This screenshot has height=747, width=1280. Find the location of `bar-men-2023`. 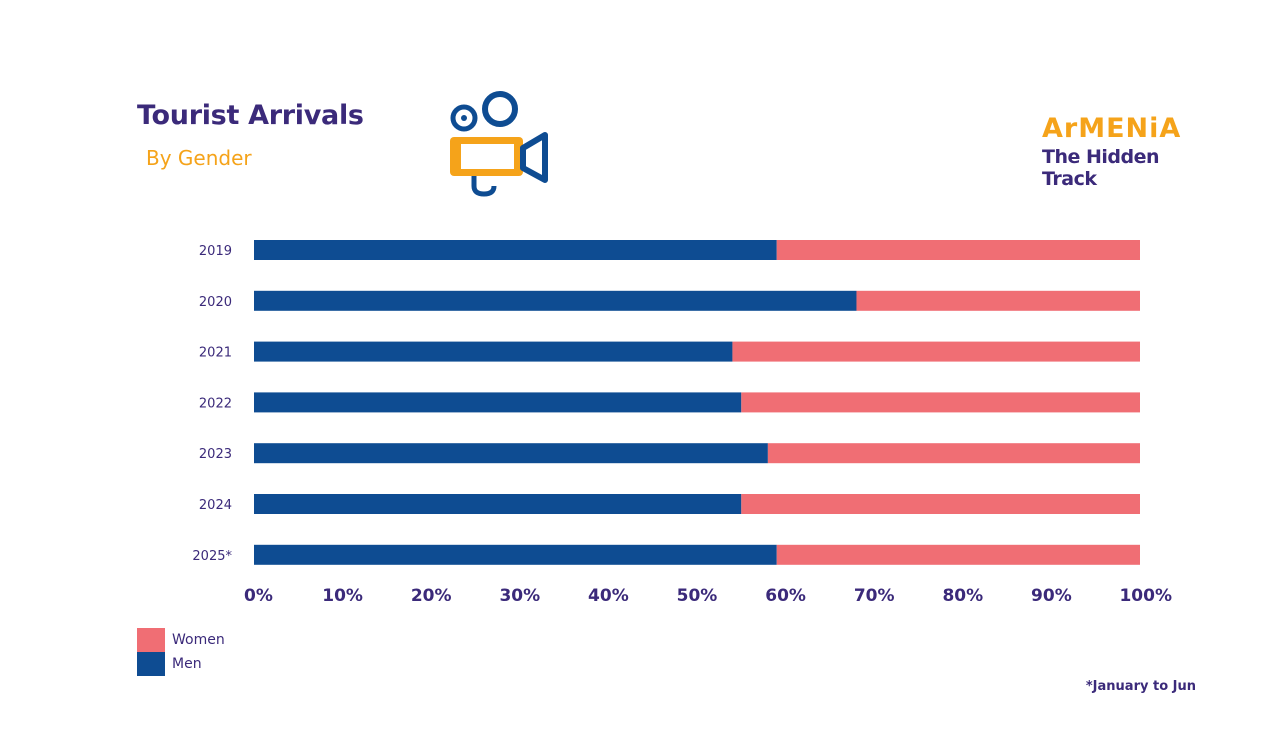

bar-men-2023 is located at coordinates (511, 453).